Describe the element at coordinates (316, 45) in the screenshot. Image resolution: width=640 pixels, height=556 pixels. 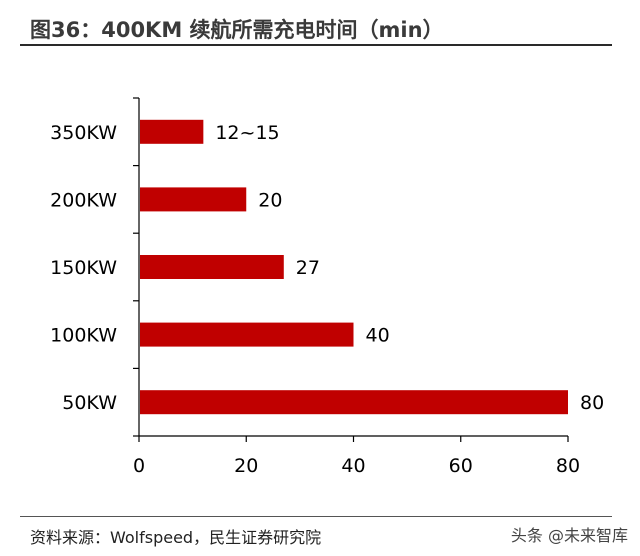
I see `title-divider` at that location.